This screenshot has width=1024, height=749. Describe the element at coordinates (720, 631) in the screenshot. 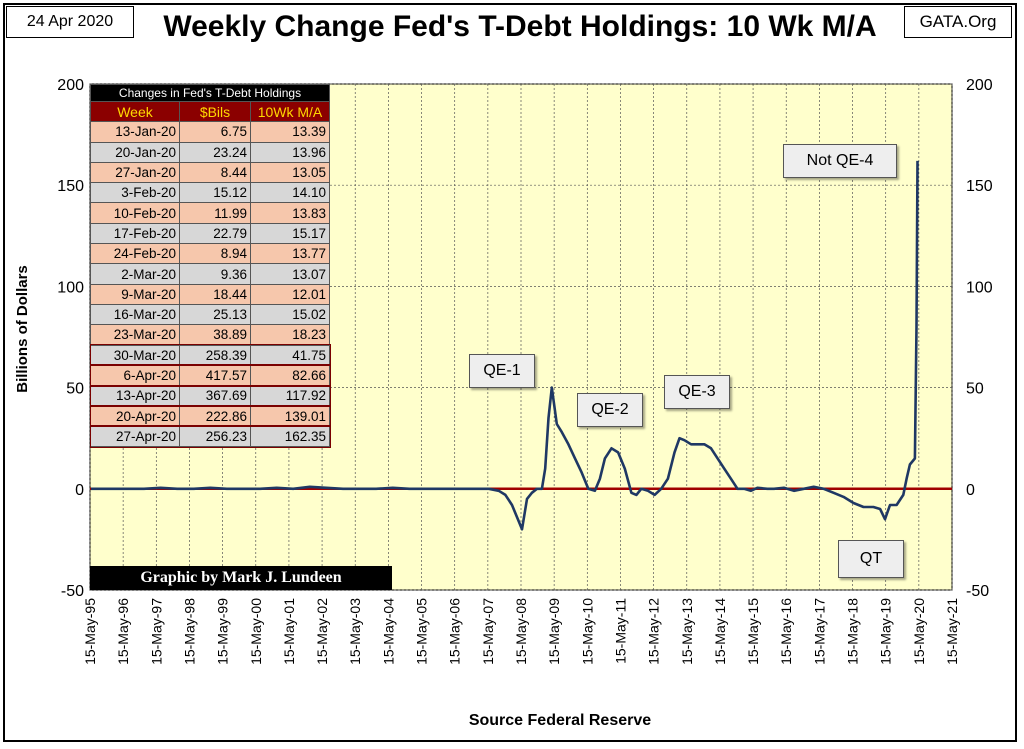

I see `x-tick-label: 15-May-14` at that location.